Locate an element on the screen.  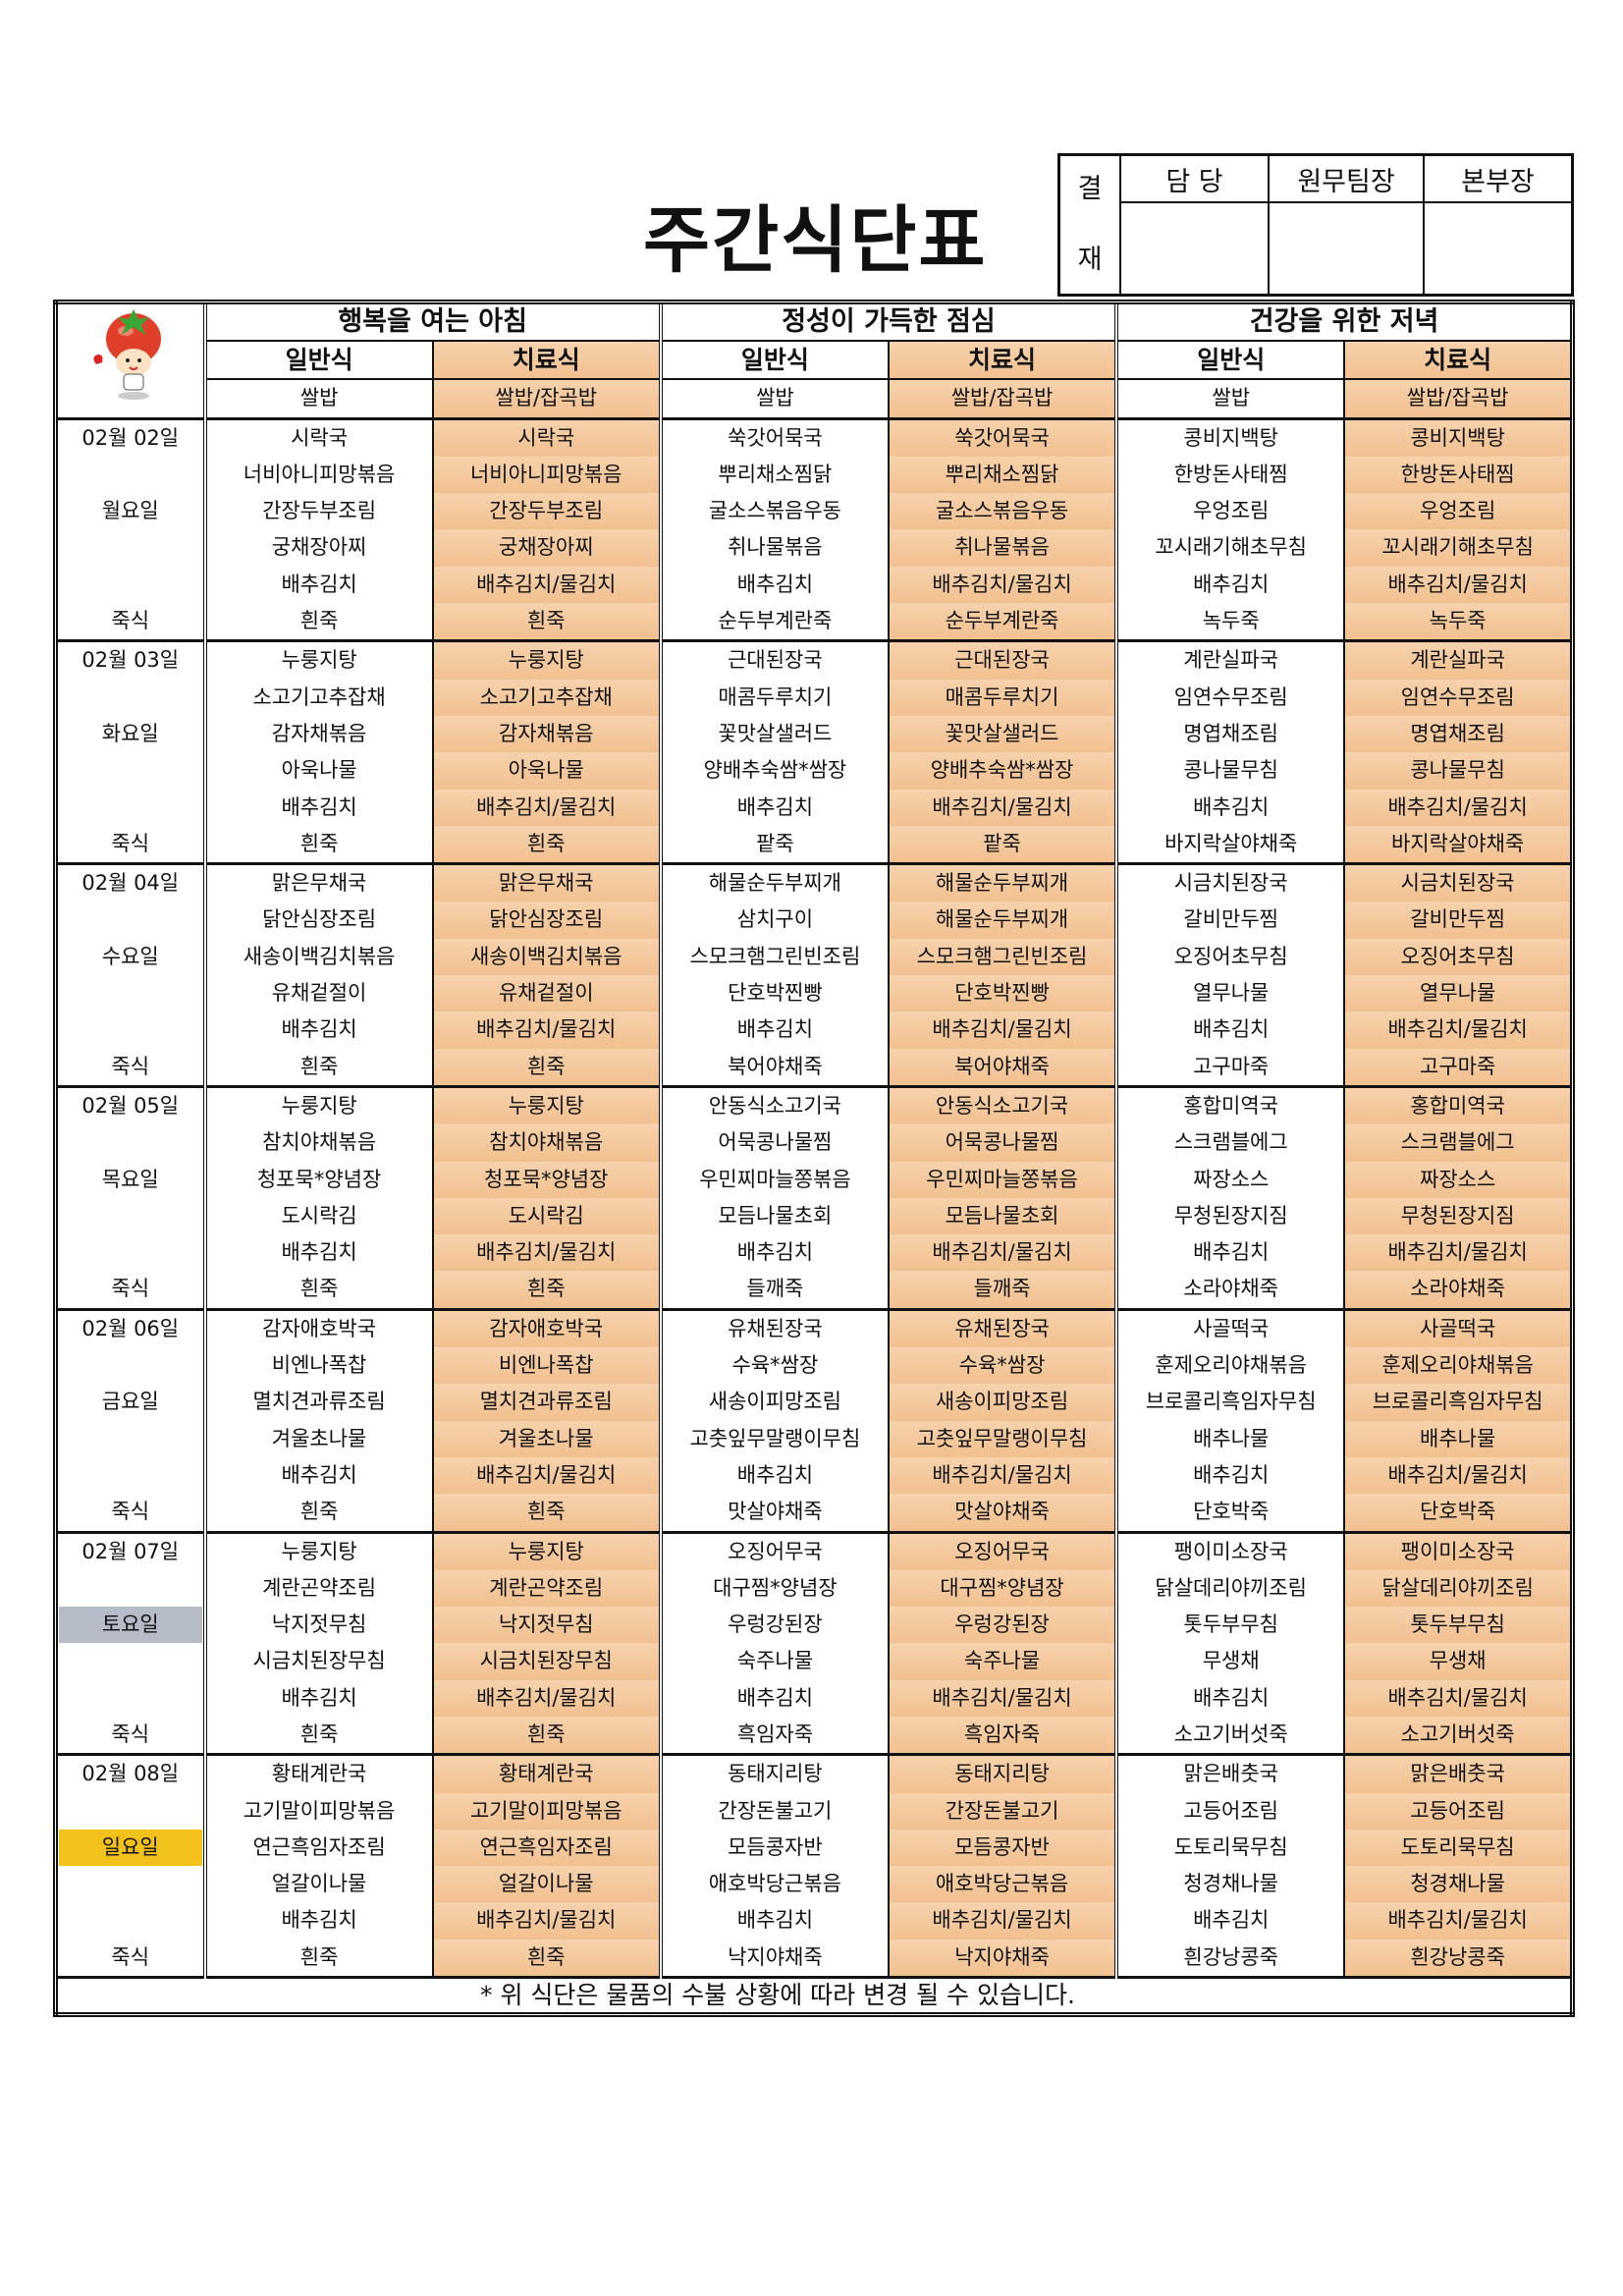
day-weekday: 월요일 is located at coordinates (130, 511).